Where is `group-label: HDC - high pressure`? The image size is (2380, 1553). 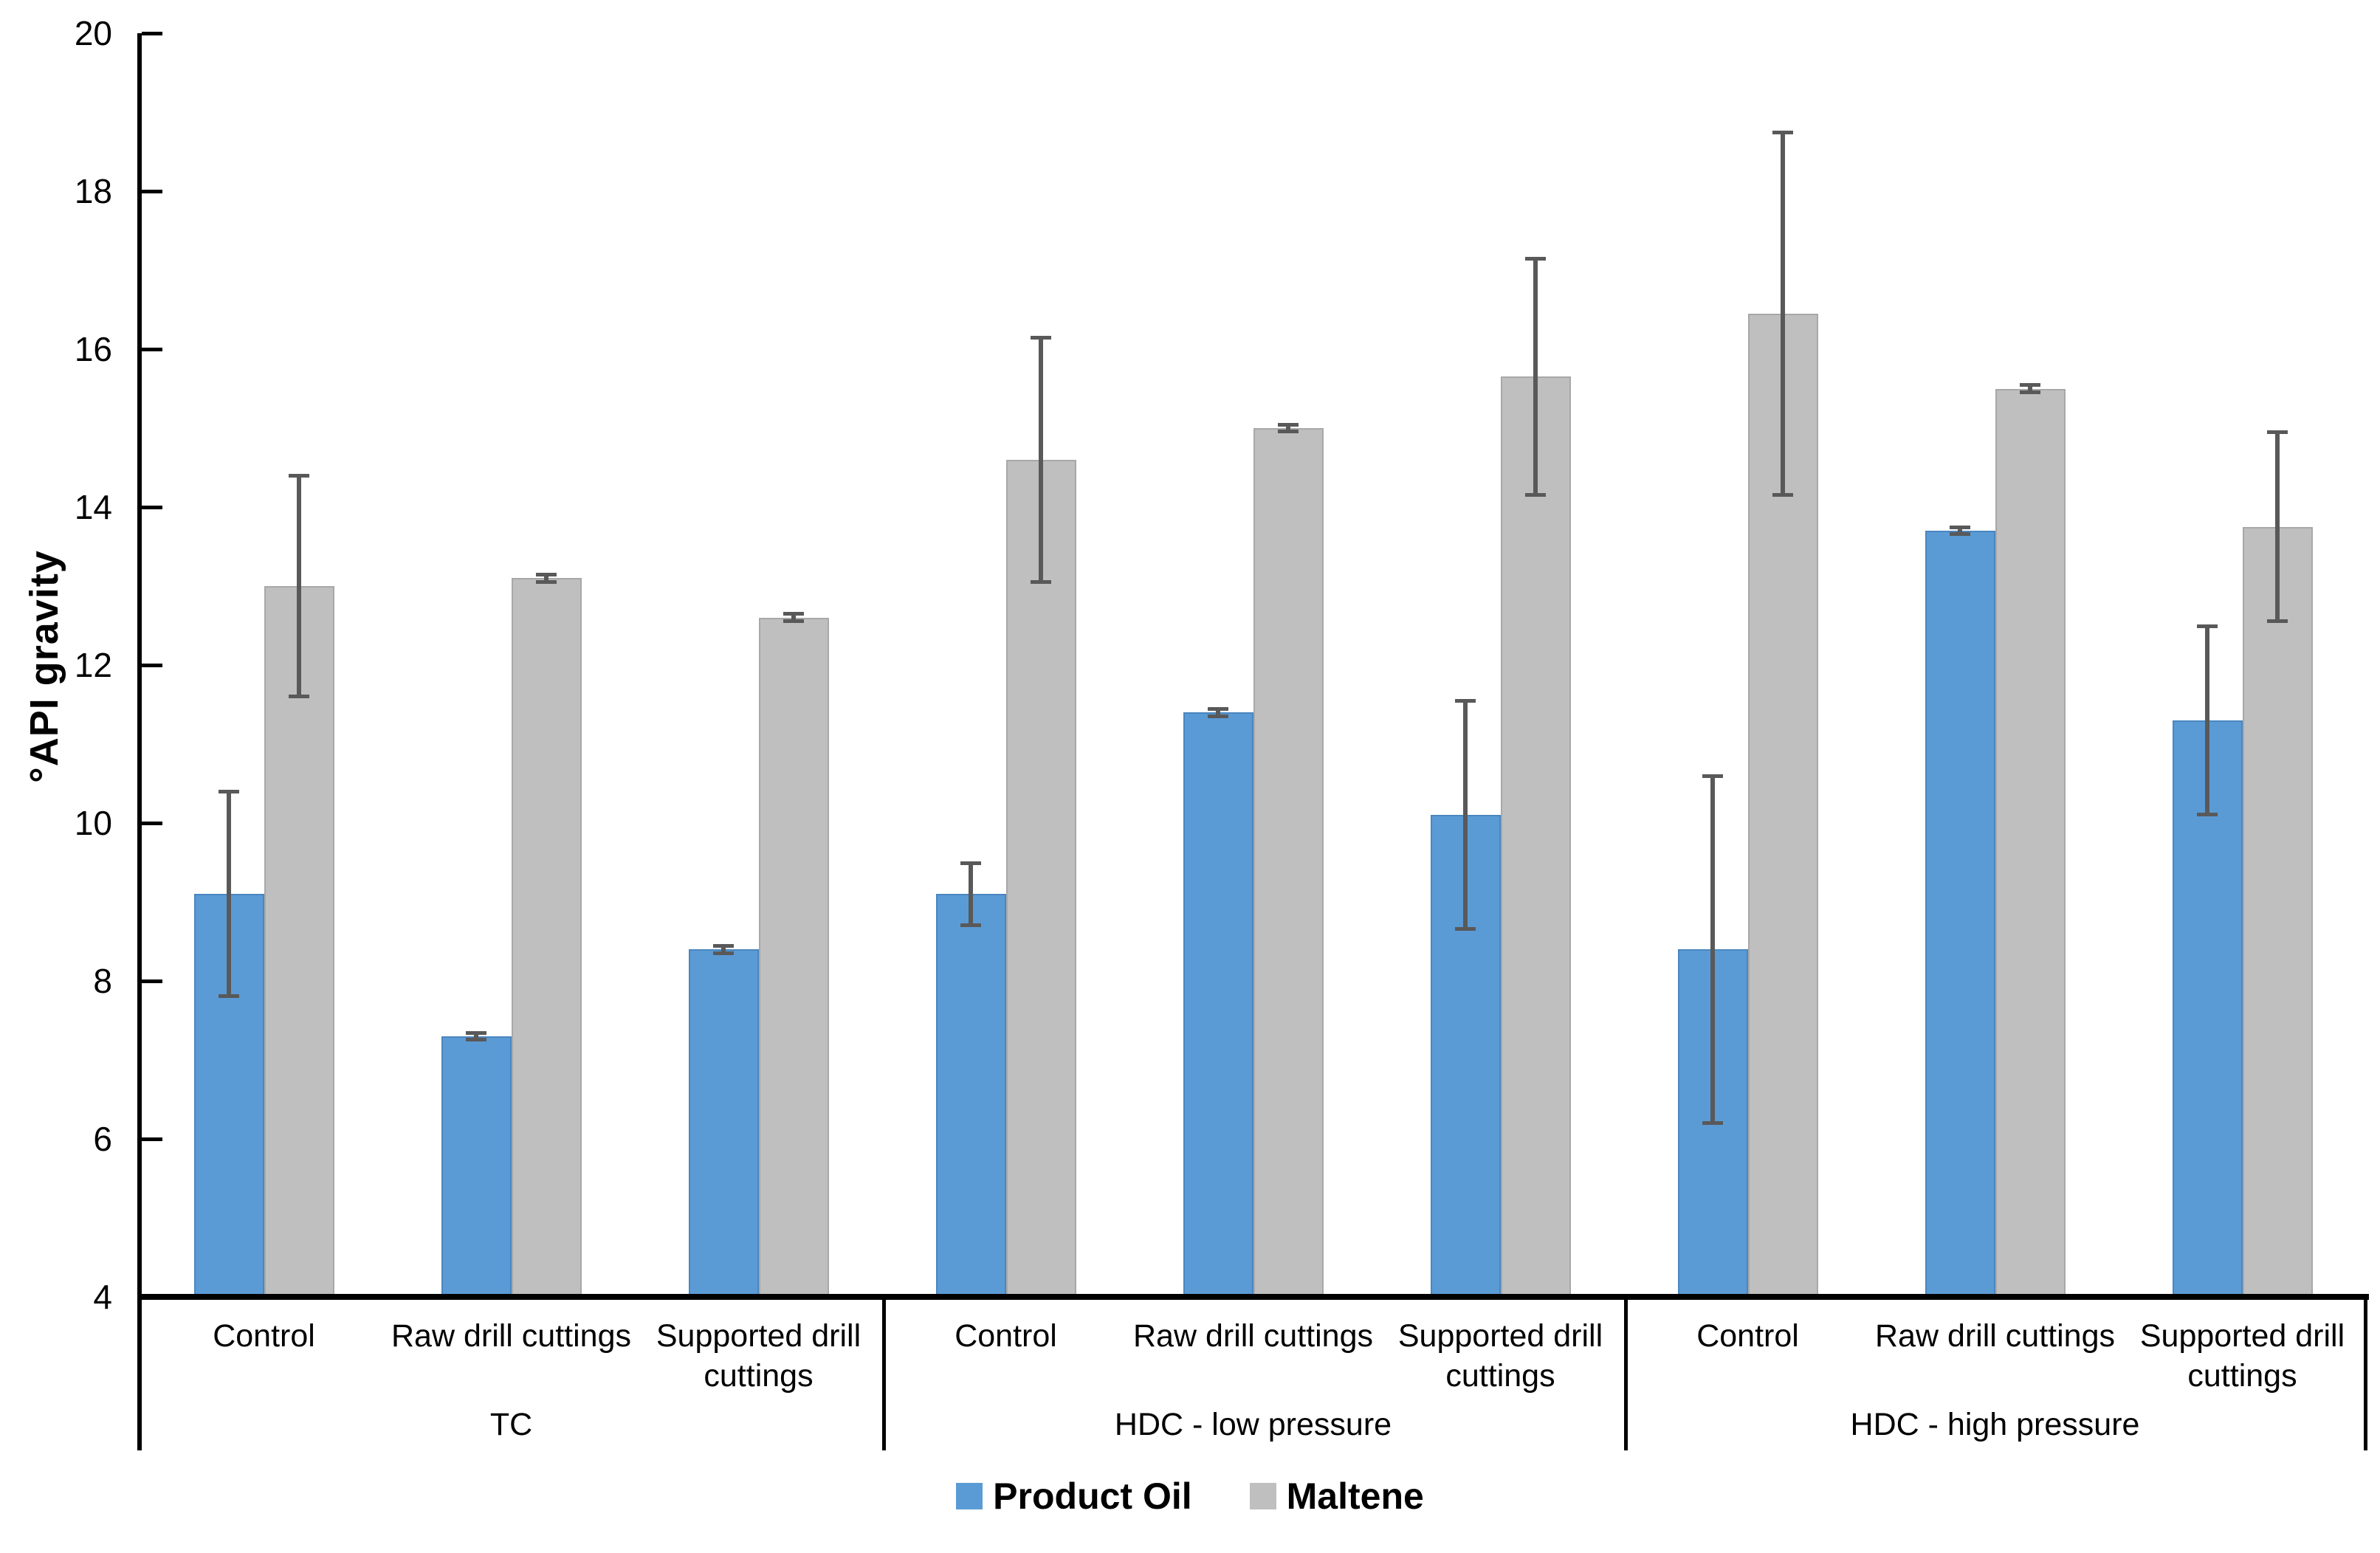 group-label: HDC - high pressure is located at coordinates (1995, 1424).